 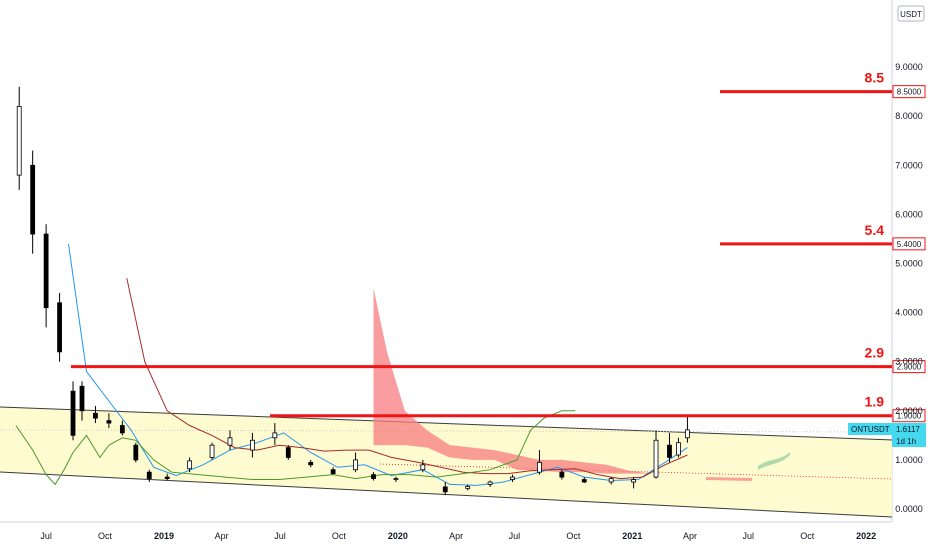 I want to click on level-axis-label-5.4: 5.4000, so click(x=909, y=244).